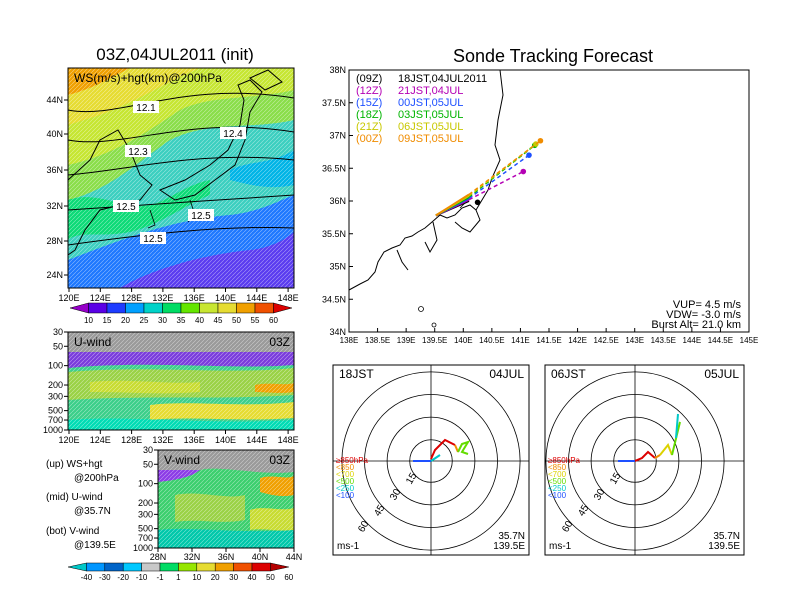  What do you see at coordinates (194, 298) in the screenshot?
I see `map-lon-label: 136E` at bounding box center [194, 298].